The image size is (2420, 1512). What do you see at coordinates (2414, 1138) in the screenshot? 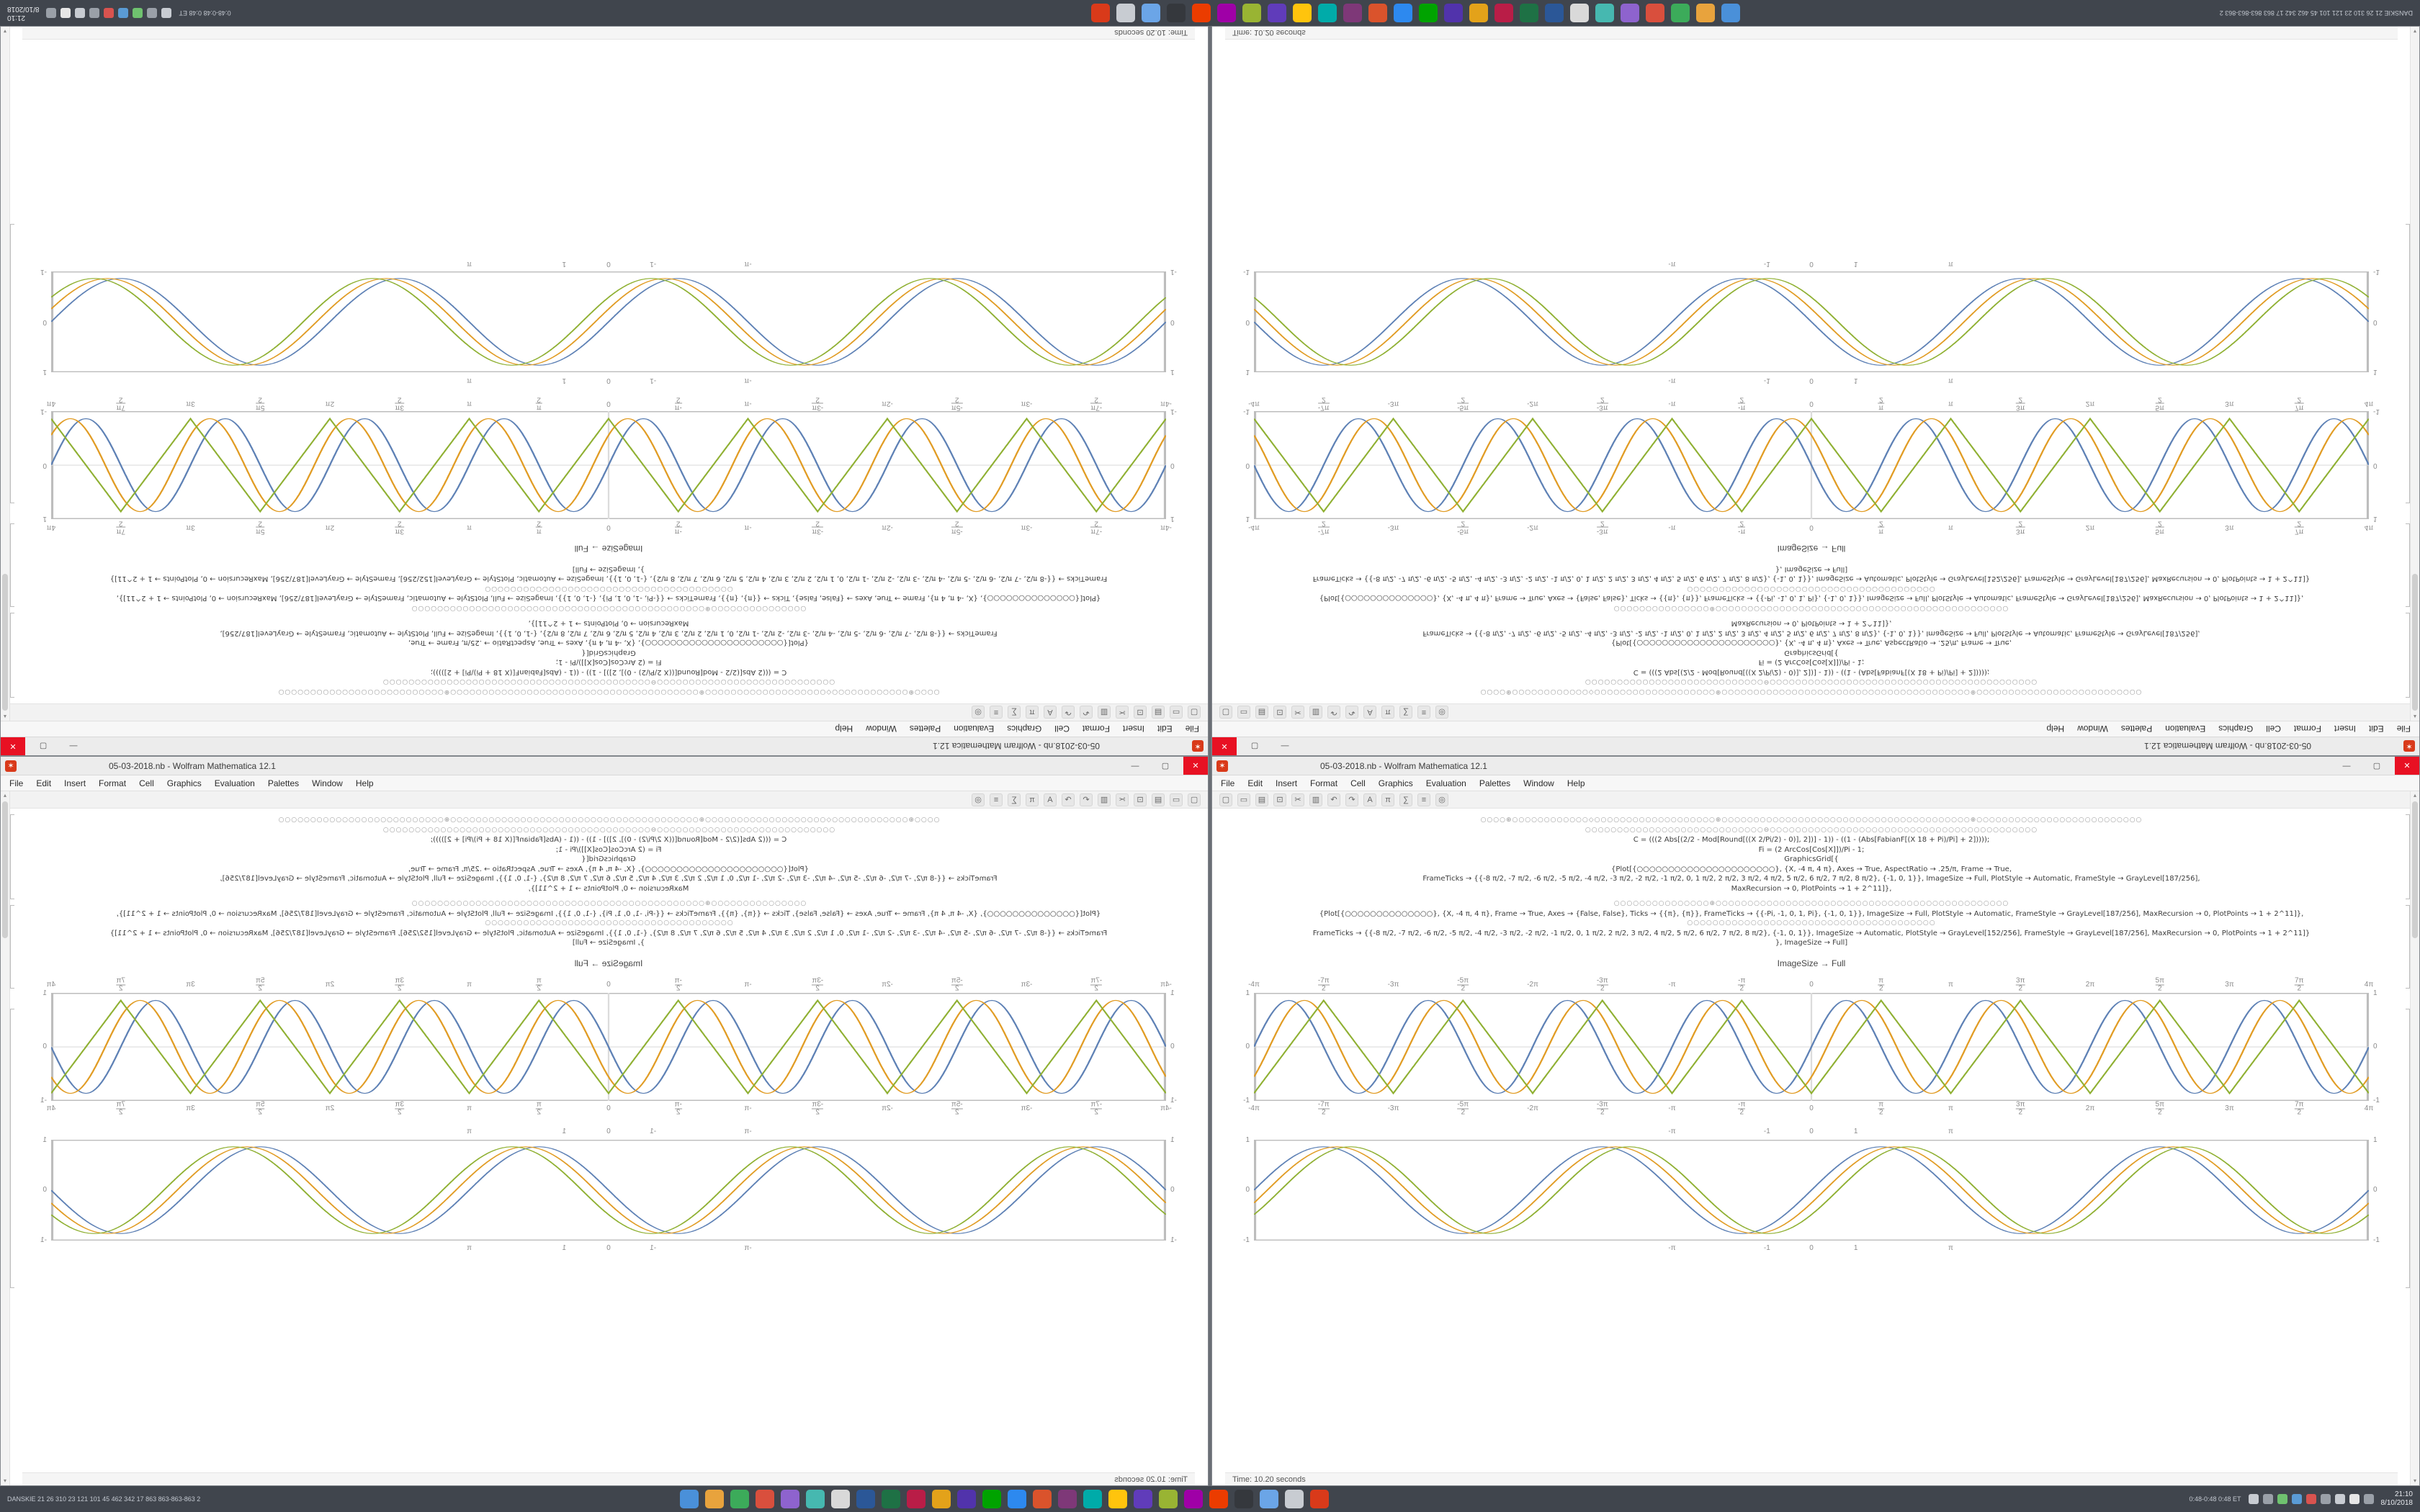
I see `vertical-scrollbar: ▴ ▾` at bounding box center [2414, 1138].